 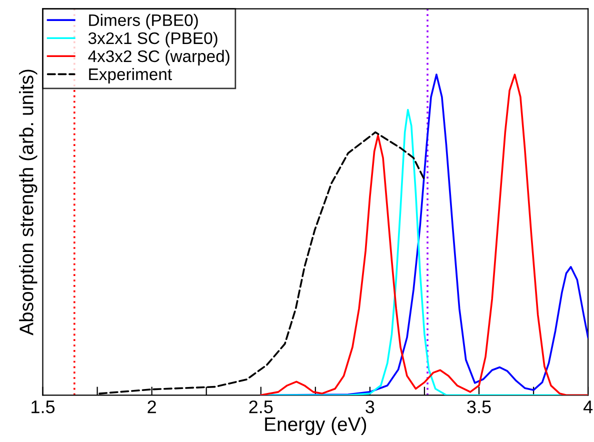 What do you see at coordinates (588, 407) in the screenshot?
I see `x-tick-label: 4` at bounding box center [588, 407].